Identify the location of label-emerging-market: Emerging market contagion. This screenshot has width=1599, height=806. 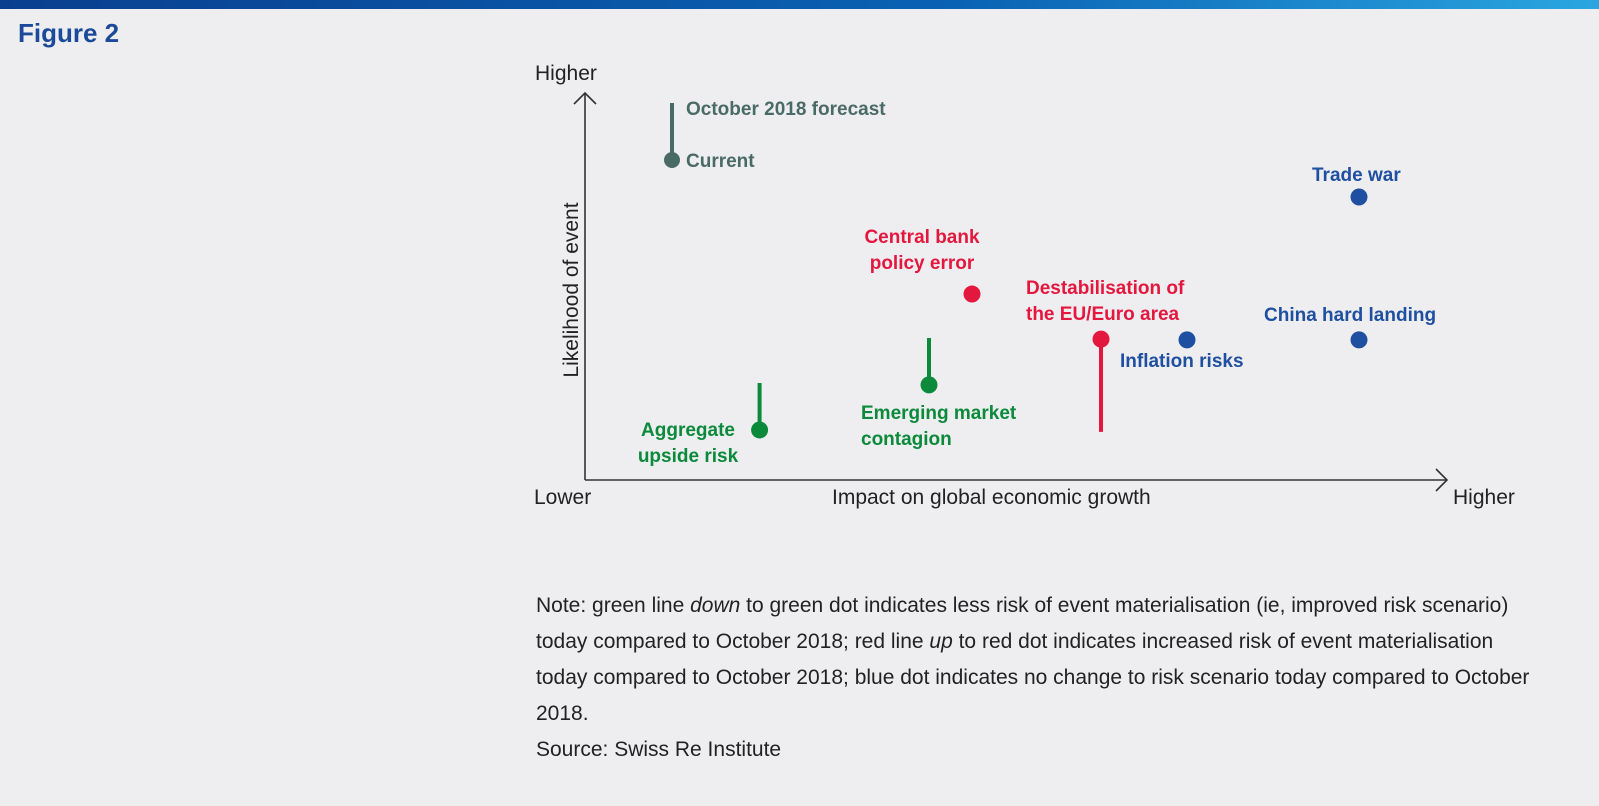
(939, 426).